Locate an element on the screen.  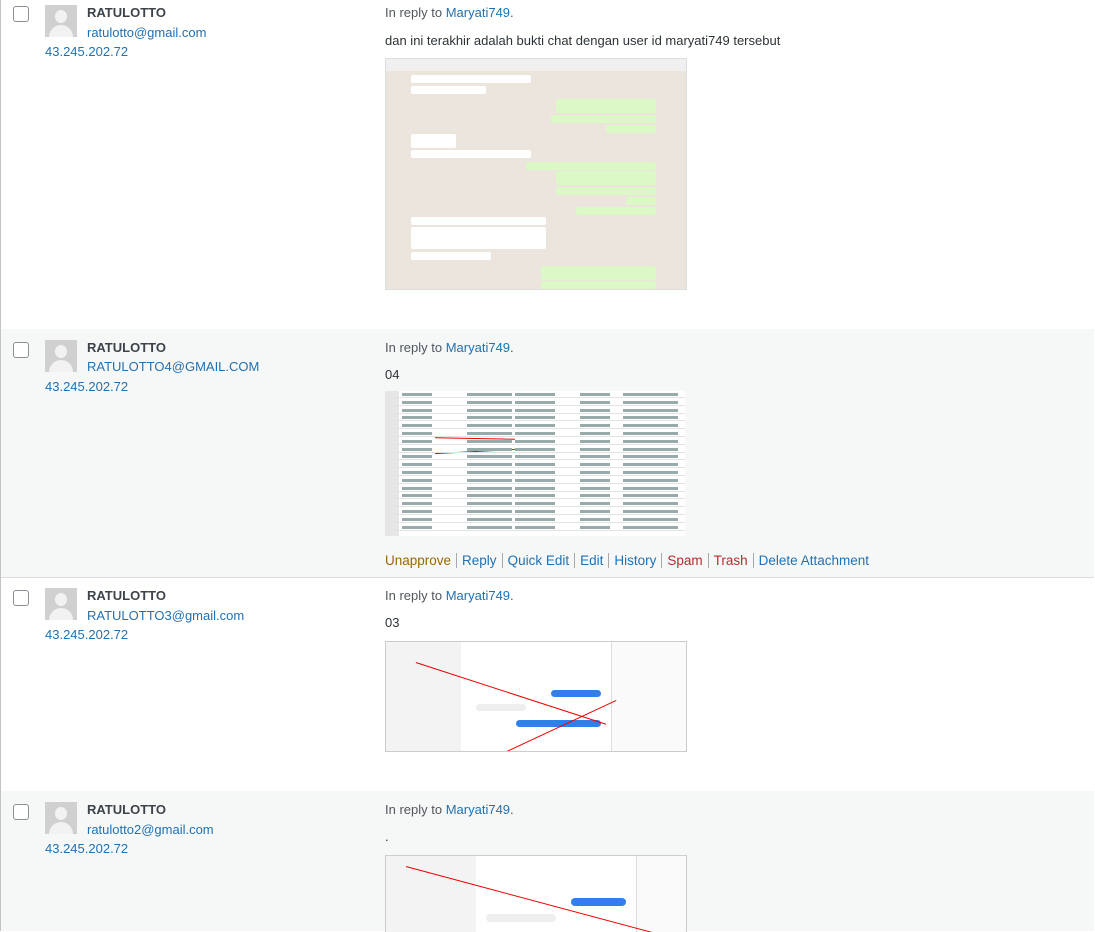
avatar is located at coordinates (61, 604).